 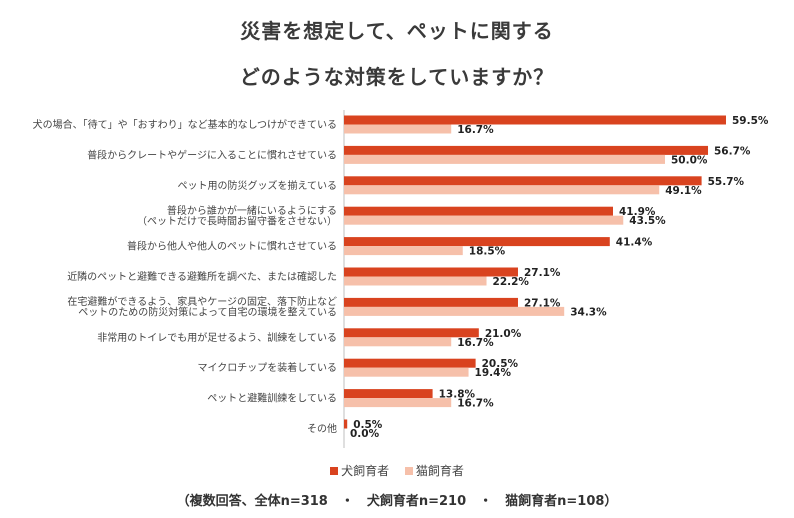 I want to click on category-label: 在宅避難ができるよう、家具やケージの固定、落下防止など, so click(x=202, y=301).